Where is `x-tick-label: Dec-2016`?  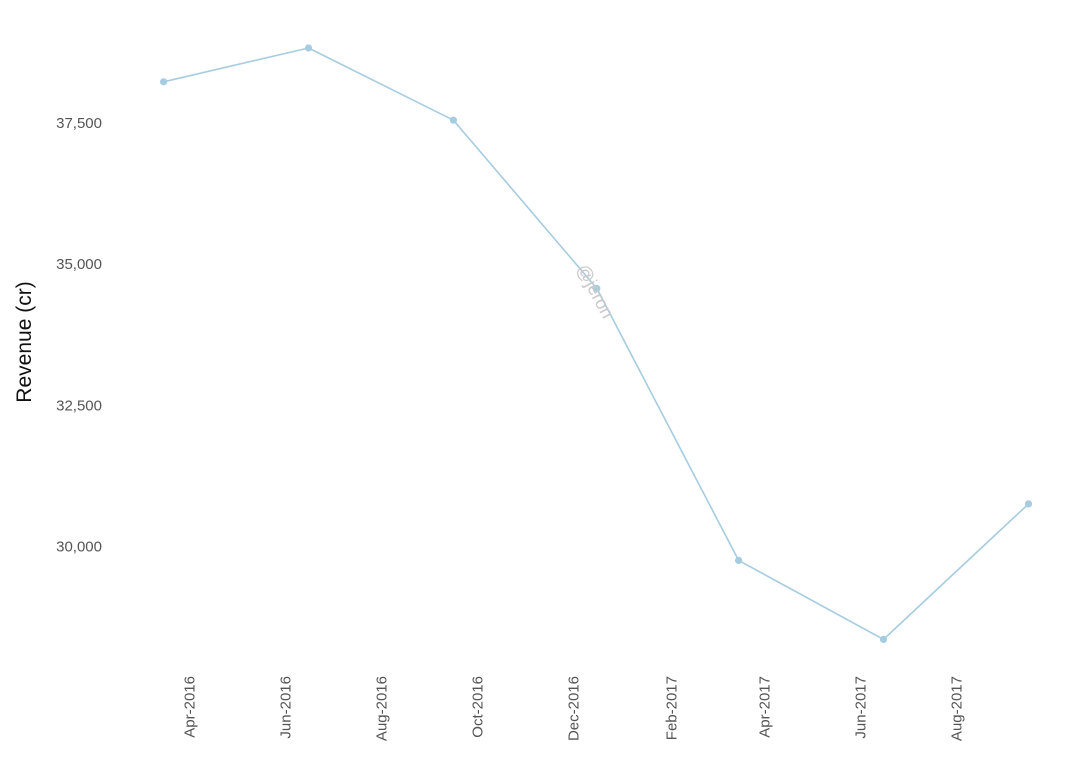 x-tick-label: Dec-2016 is located at coordinates (574, 708).